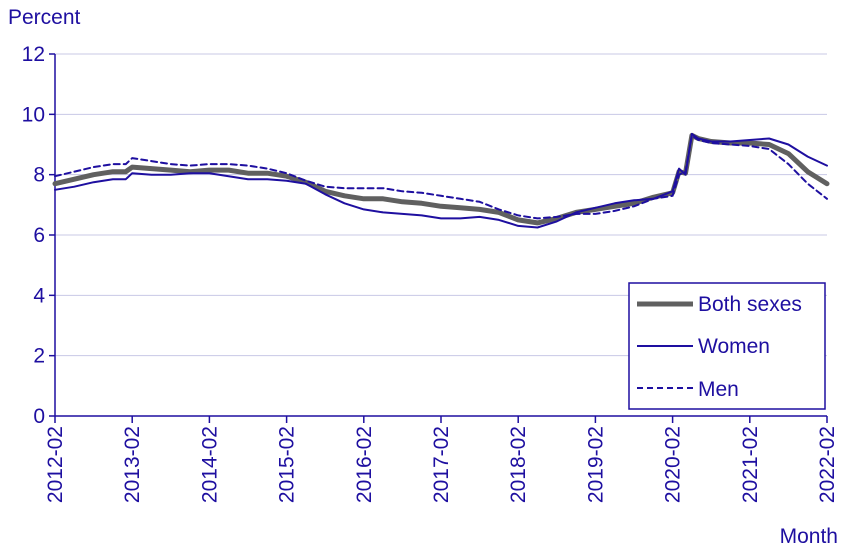 Image resolution: width=851 pixels, height=556 pixels. I want to click on legend: Both sexes Women Men, so click(727, 346).